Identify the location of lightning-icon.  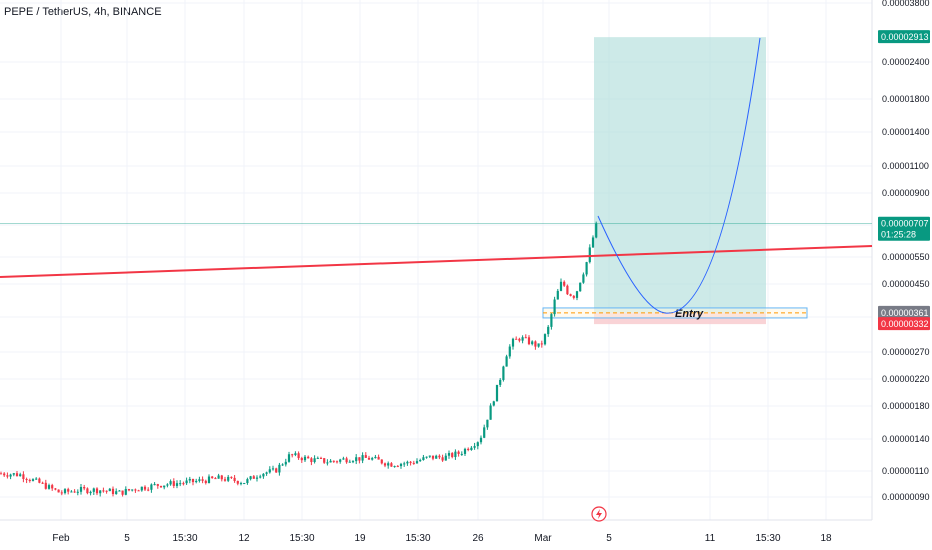
(599, 514).